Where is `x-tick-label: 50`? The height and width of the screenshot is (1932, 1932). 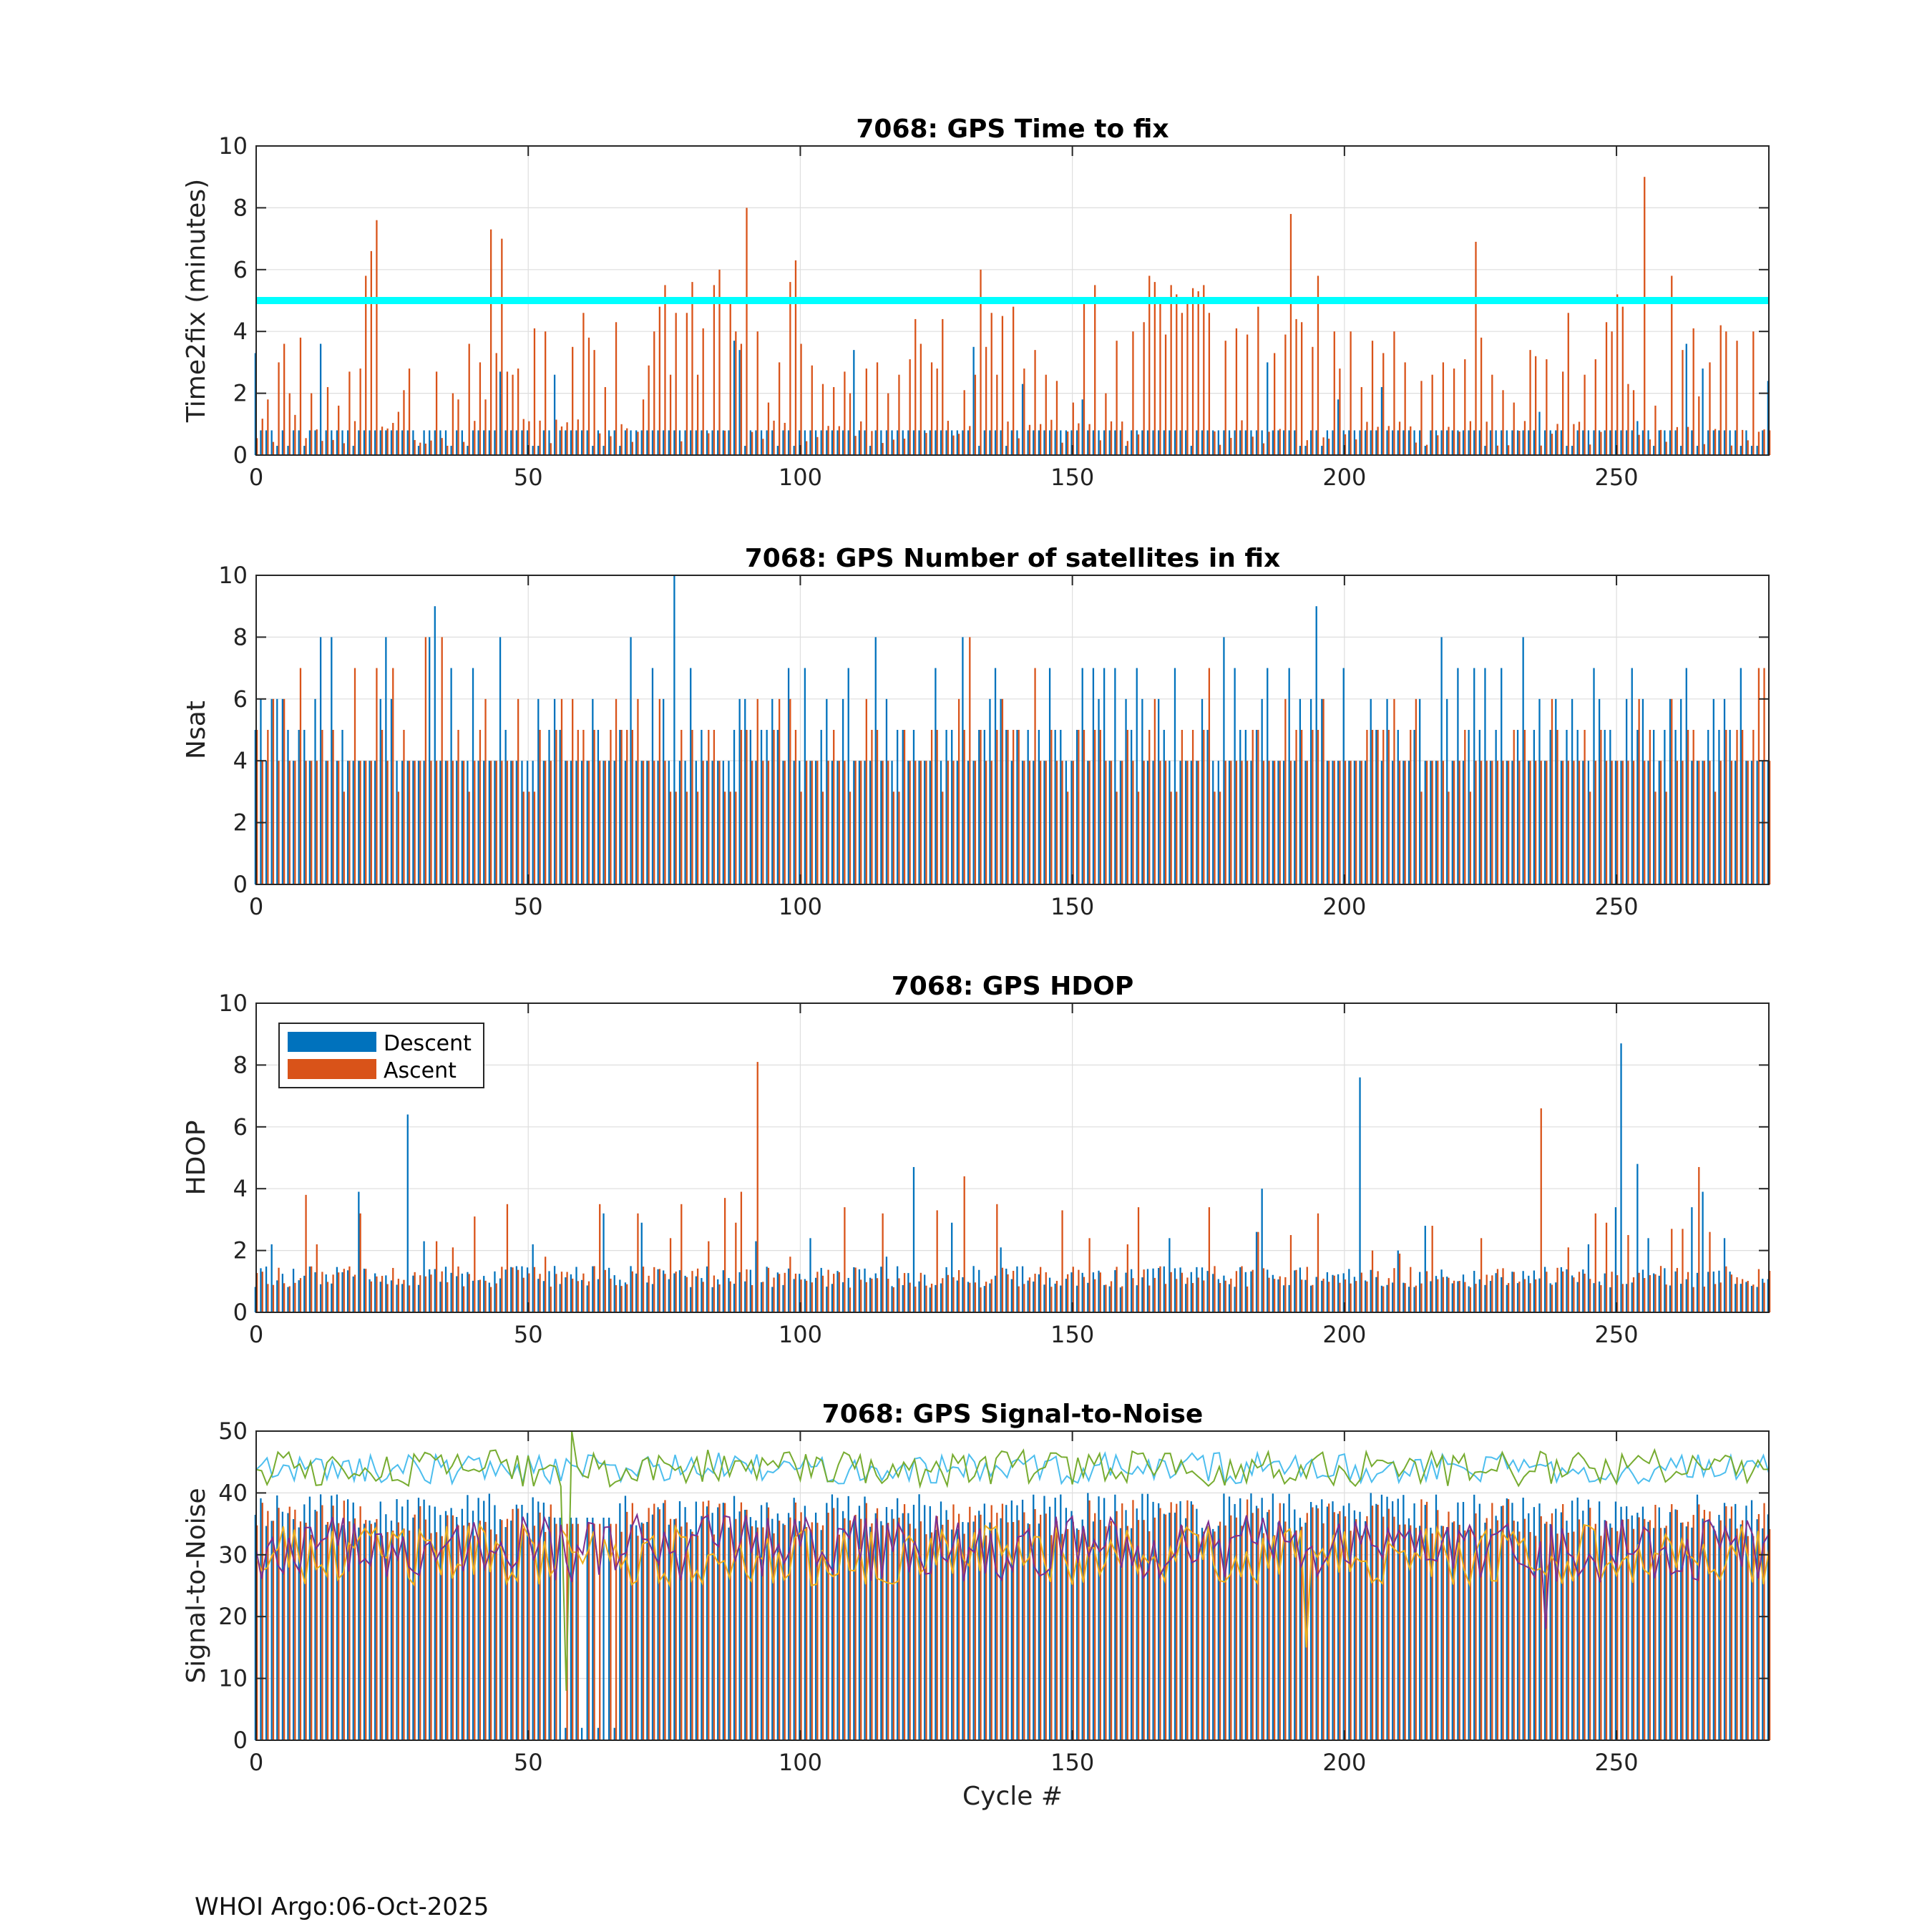
x-tick-label: 50 is located at coordinates (528, 1762).